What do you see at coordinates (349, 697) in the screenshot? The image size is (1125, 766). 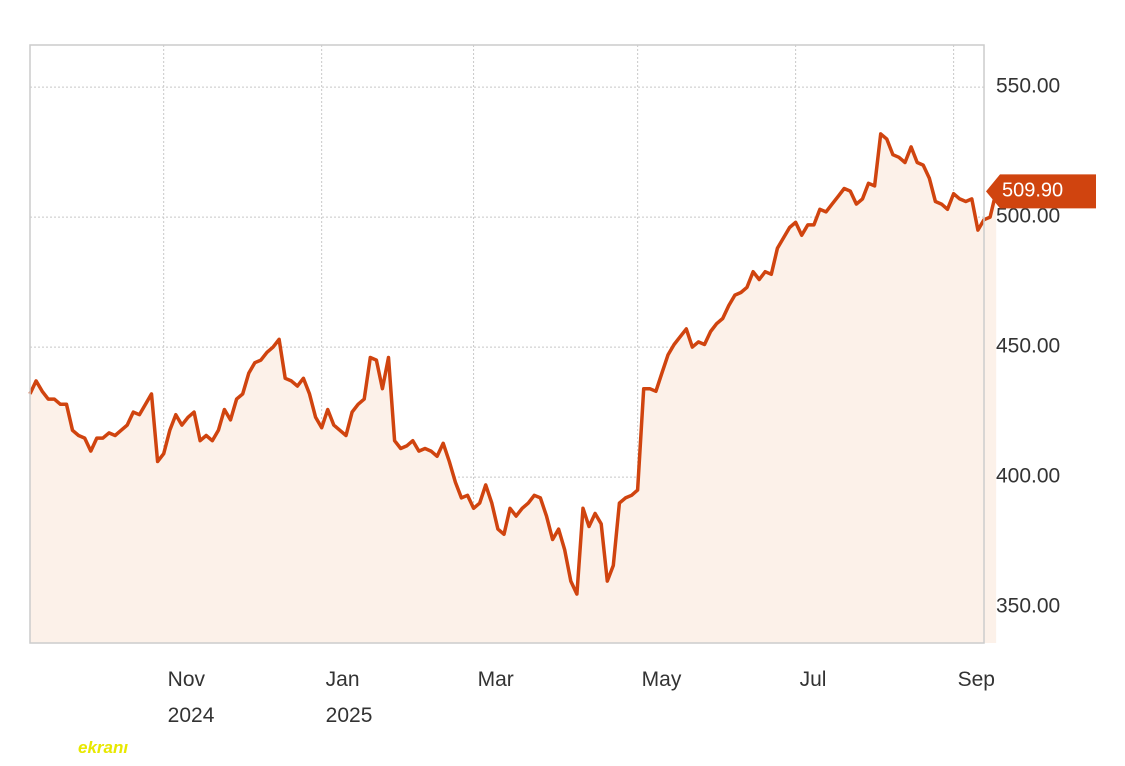 I see `x-tick-label: Jan 2025` at bounding box center [349, 697].